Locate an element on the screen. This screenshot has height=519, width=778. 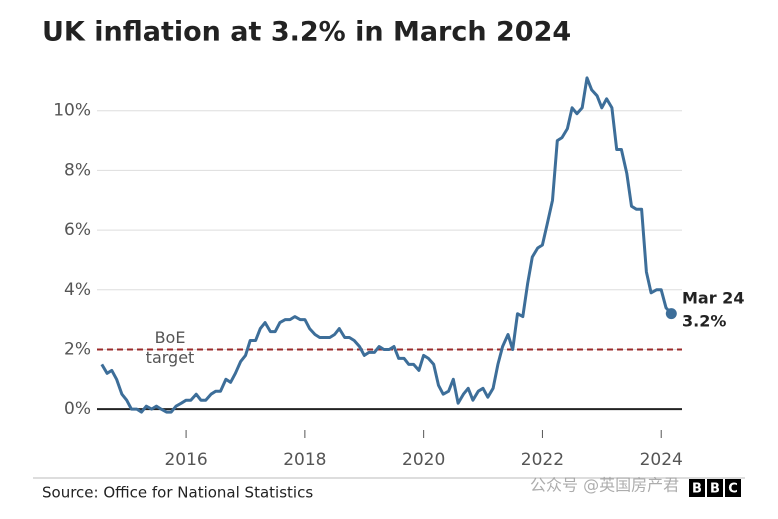
logo-letter: C is located at coordinates (733, 489).